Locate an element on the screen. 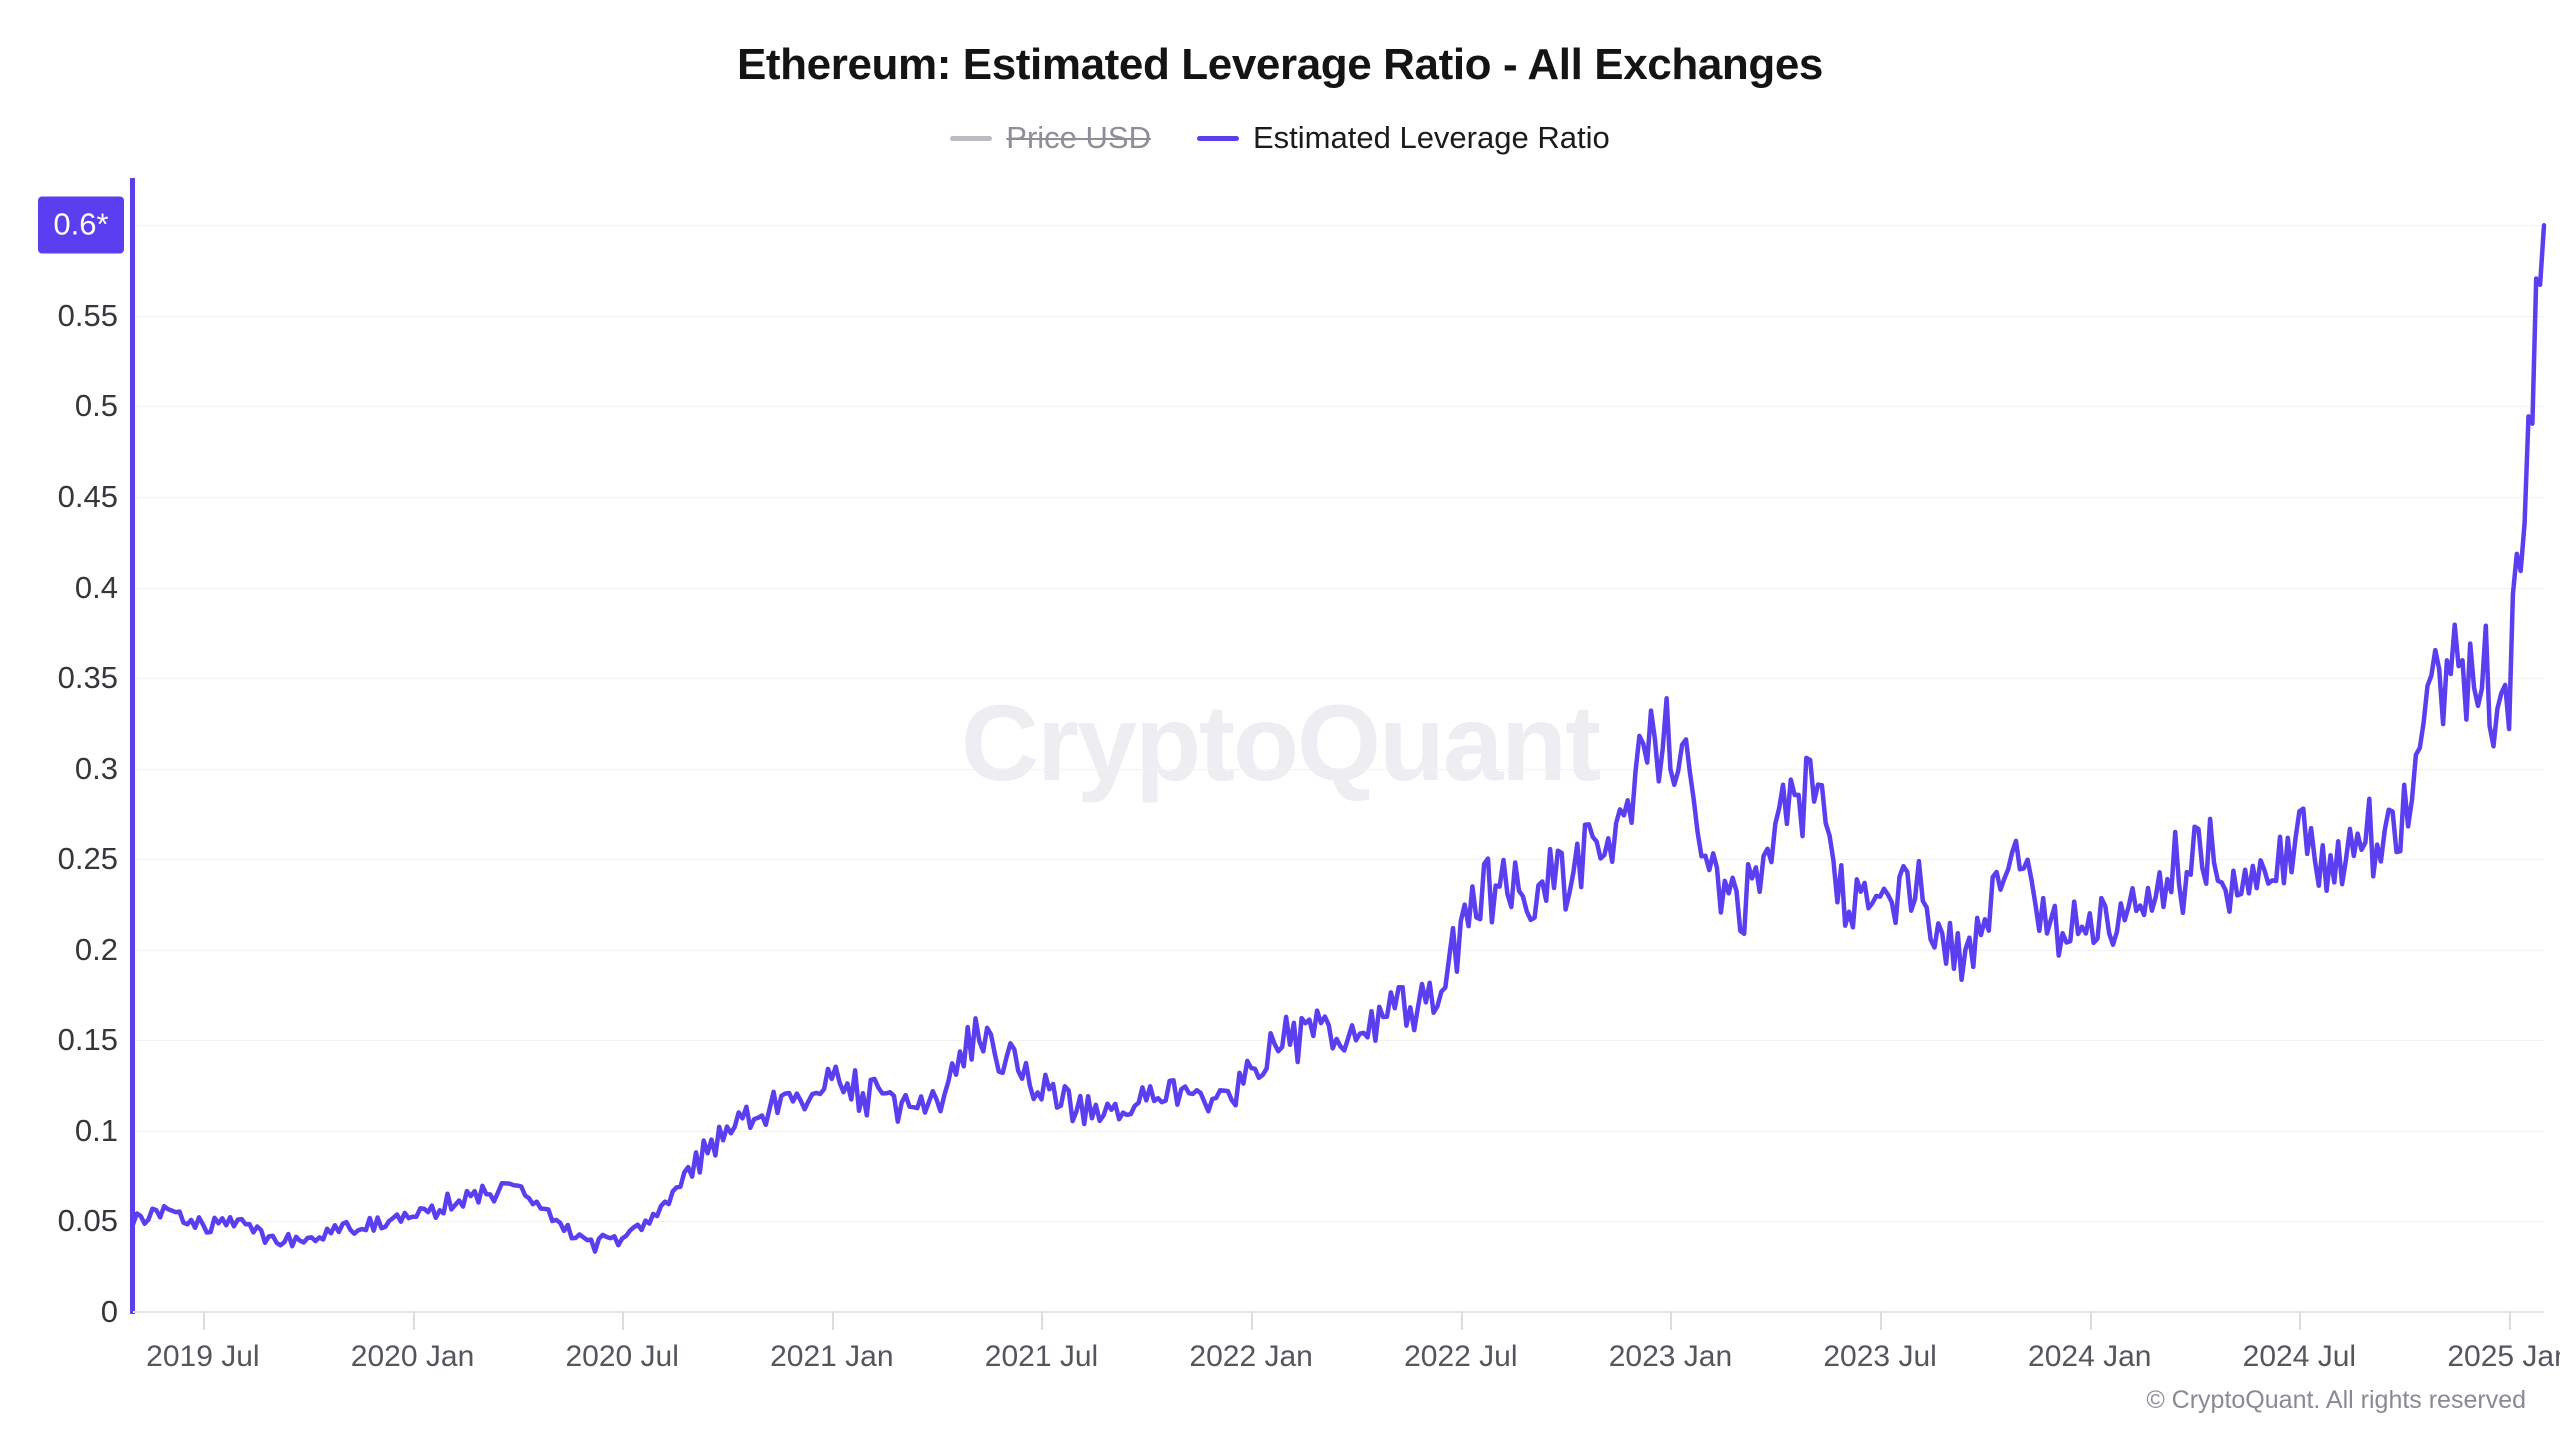  legend-label-price-usd: Price USD is located at coordinates (1078, 137).